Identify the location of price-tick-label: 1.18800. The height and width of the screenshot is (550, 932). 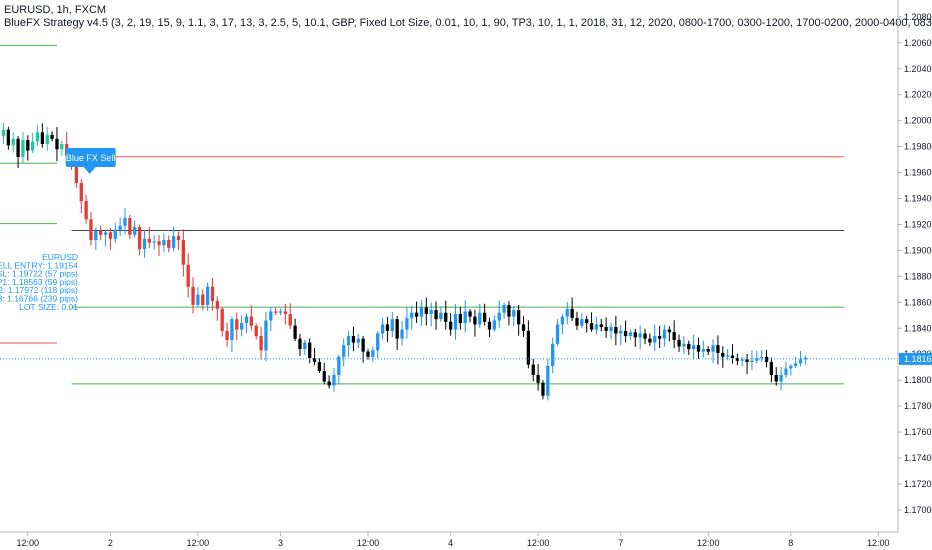
(918, 276).